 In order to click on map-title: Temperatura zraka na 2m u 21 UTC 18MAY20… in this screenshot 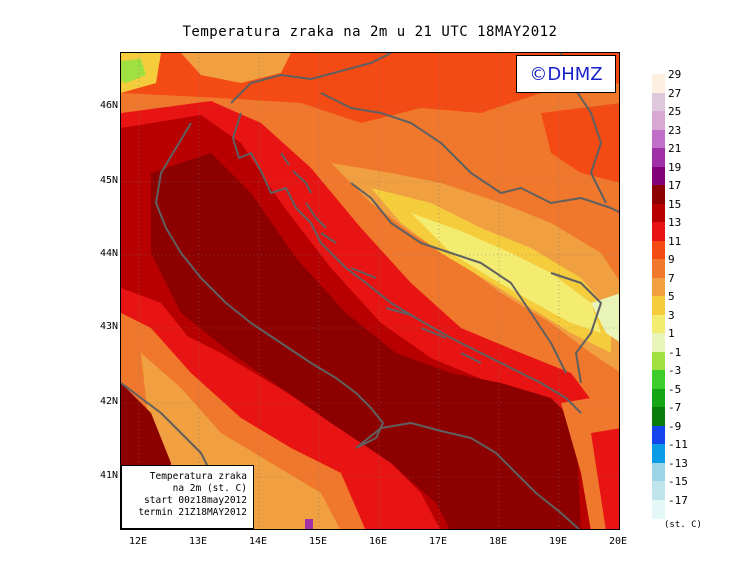, I will do `click(370, 32)`.